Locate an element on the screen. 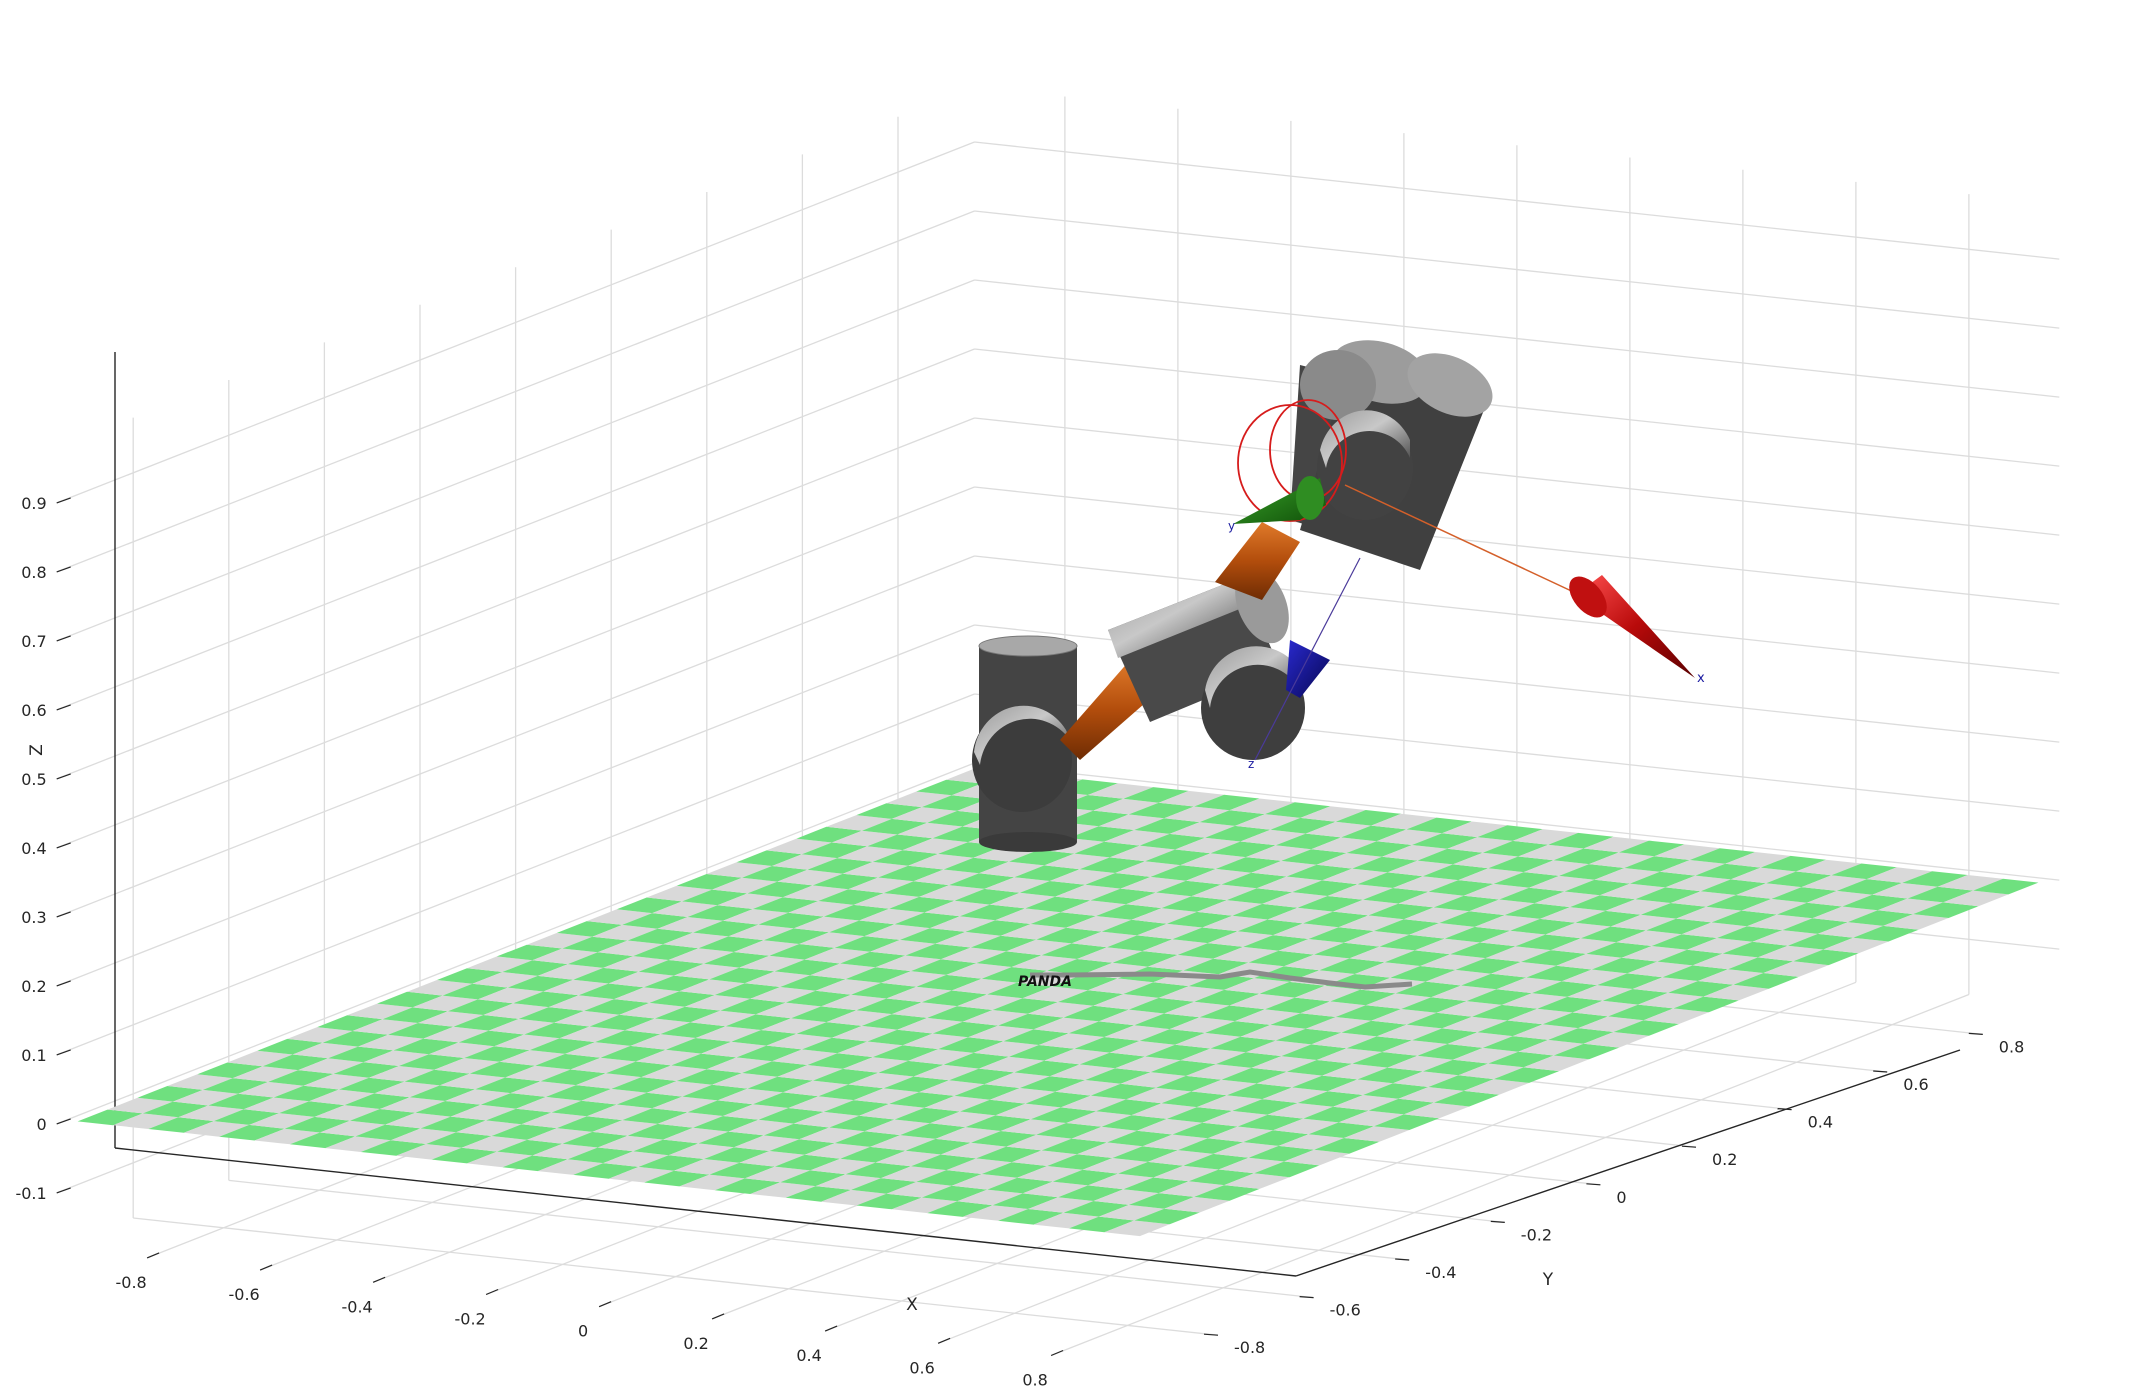 The width and height of the screenshot is (2132, 1393). z-tick-label: 0.5 is located at coordinates (33, 779).